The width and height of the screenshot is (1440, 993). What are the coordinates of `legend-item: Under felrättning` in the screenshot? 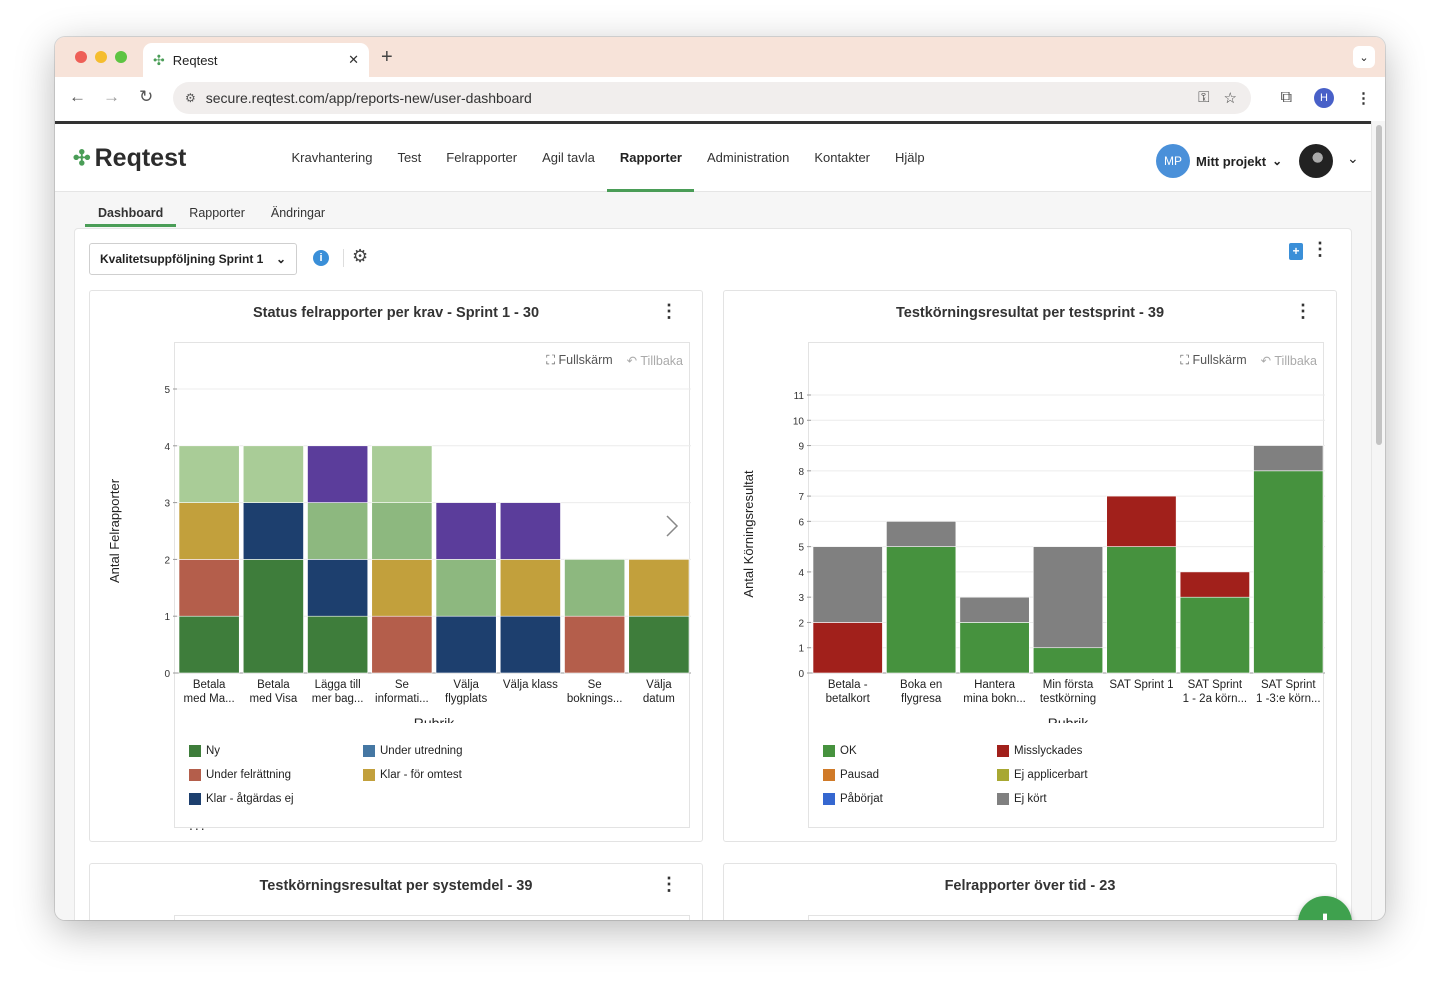 It's located at (276, 775).